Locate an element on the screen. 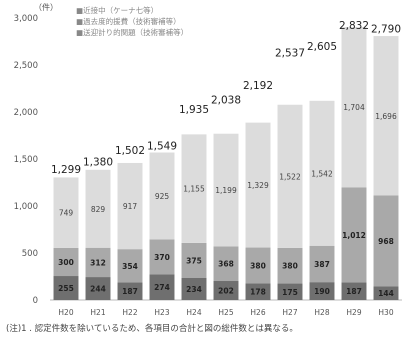 The width and height of the screenshot is (409, 344). x-tick-label: H21 is located at coordinates (97, 312).